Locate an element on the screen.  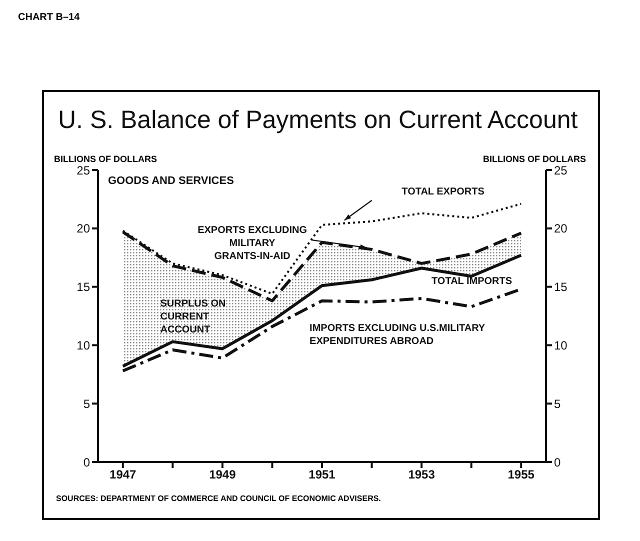
x-tick-label: 1947 is located at coordinates (123, 475).